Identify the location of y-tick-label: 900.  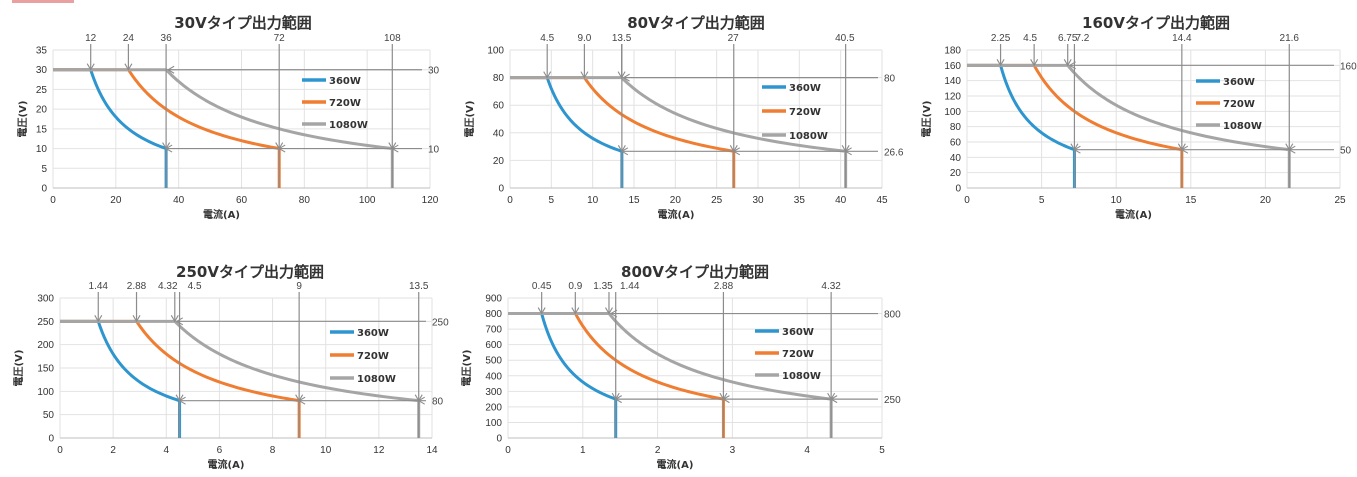
(493, 299).